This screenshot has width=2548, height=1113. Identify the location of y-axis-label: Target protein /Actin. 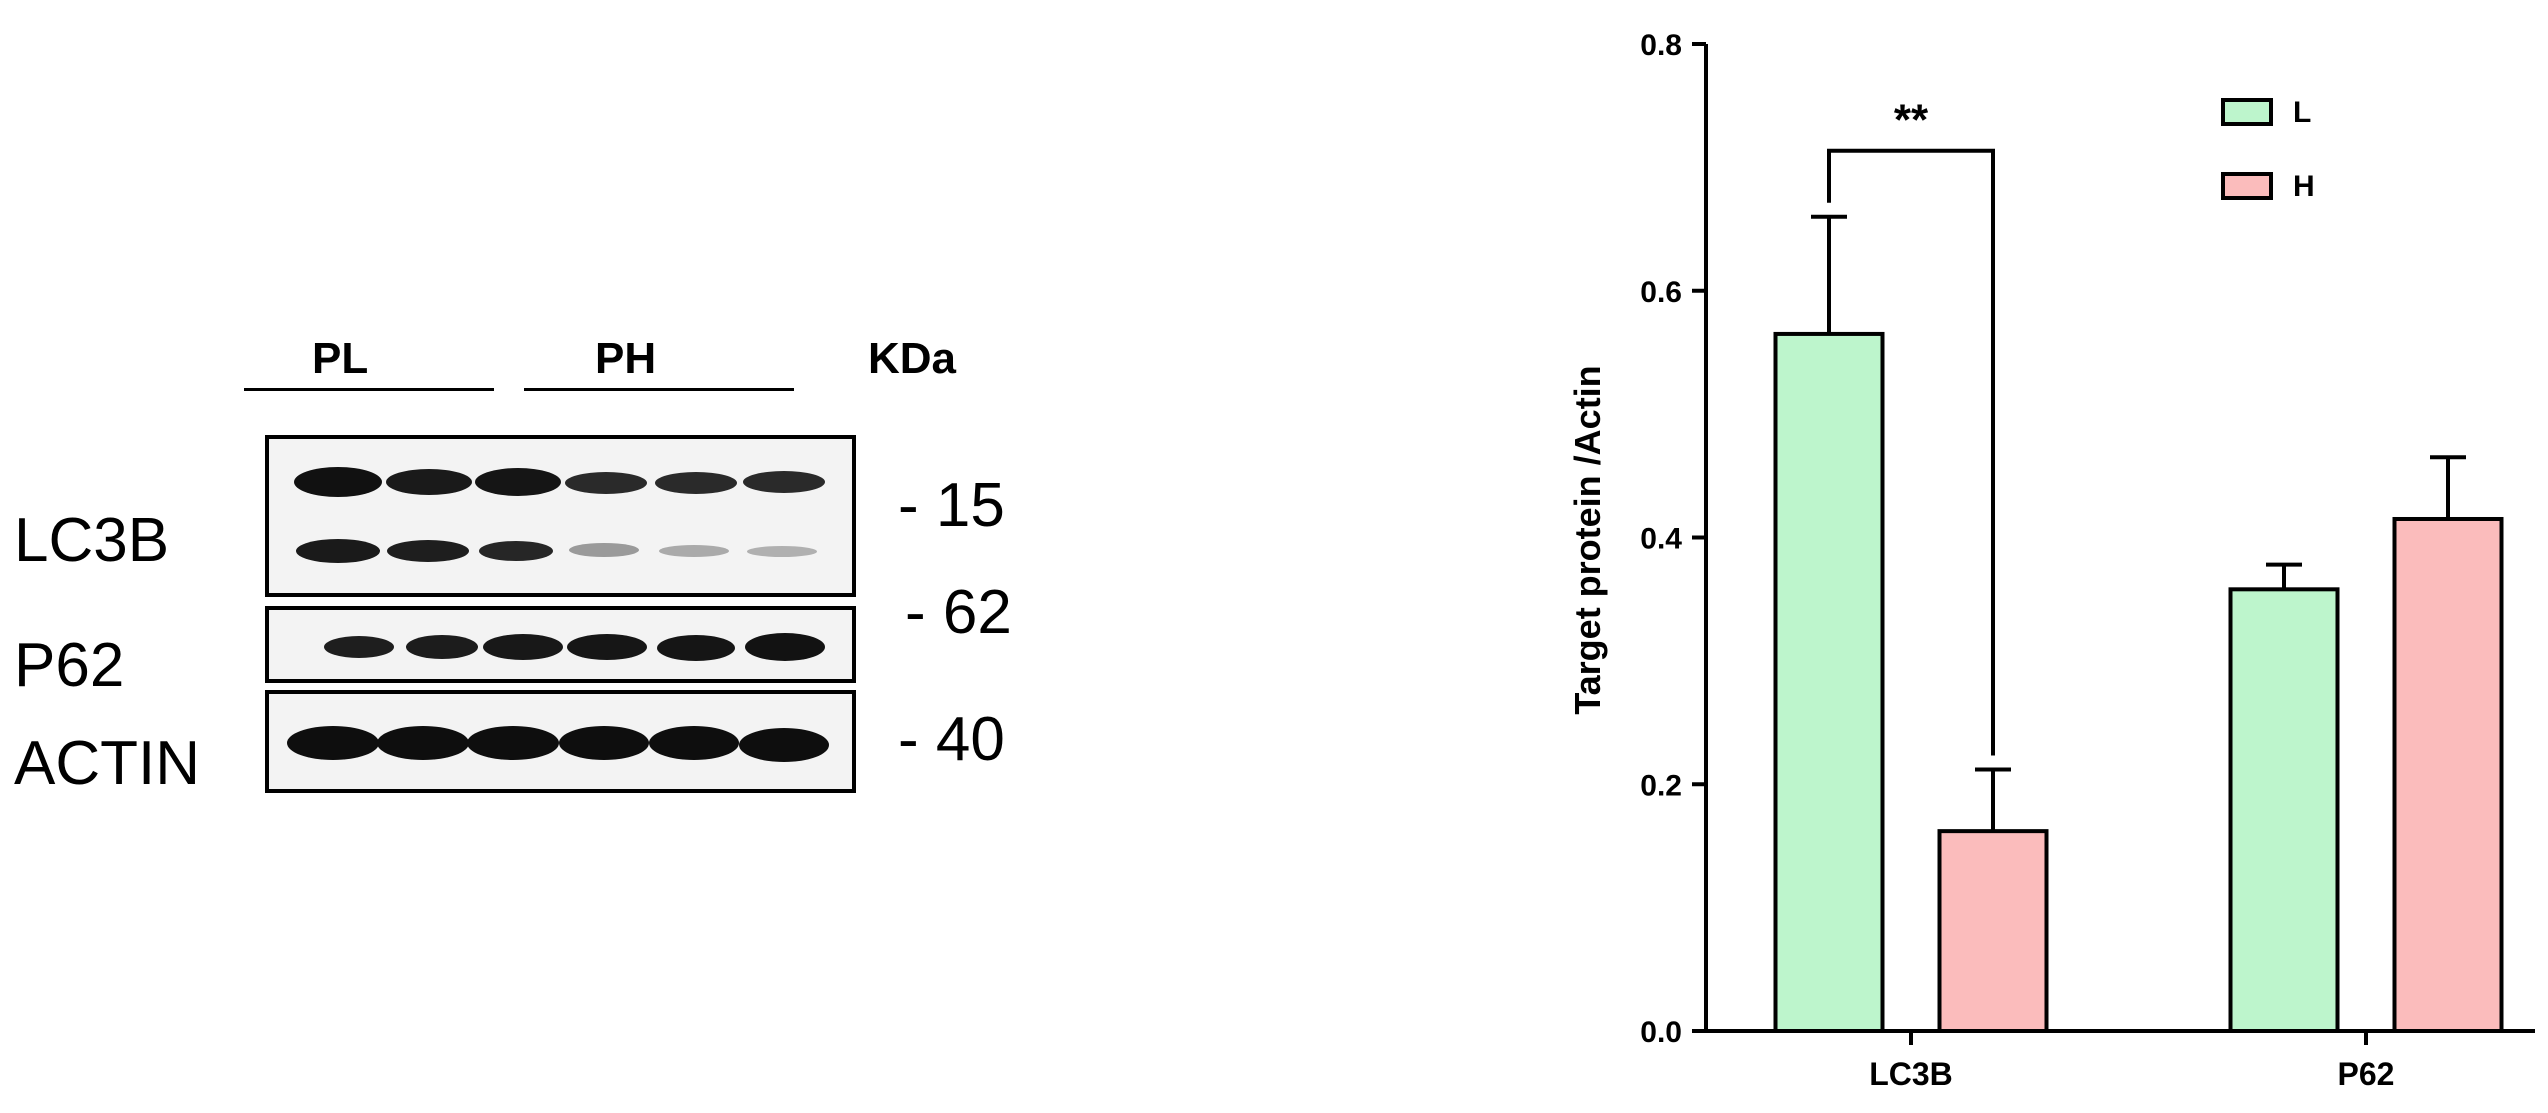
(1587, 539).